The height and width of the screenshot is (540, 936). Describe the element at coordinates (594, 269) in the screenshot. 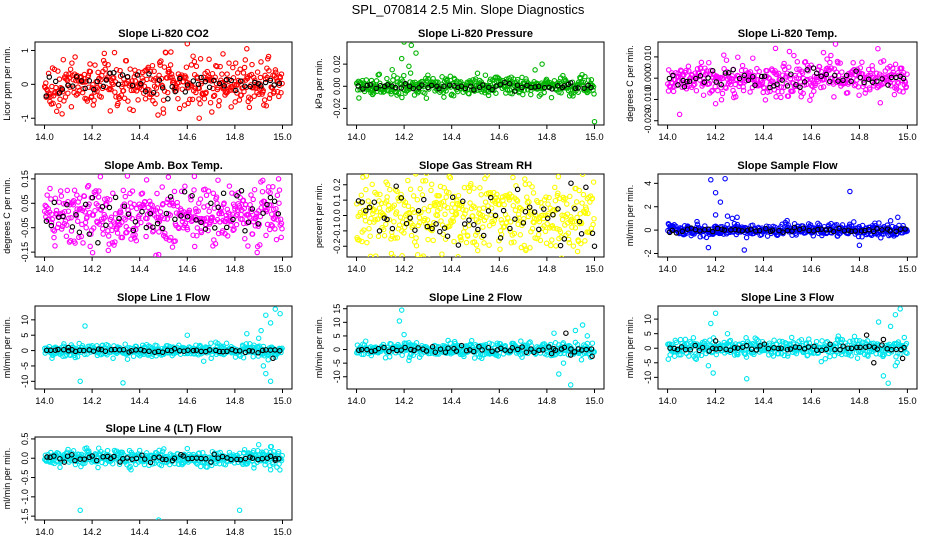

I see `x-tick-label: 15.0` at that location.